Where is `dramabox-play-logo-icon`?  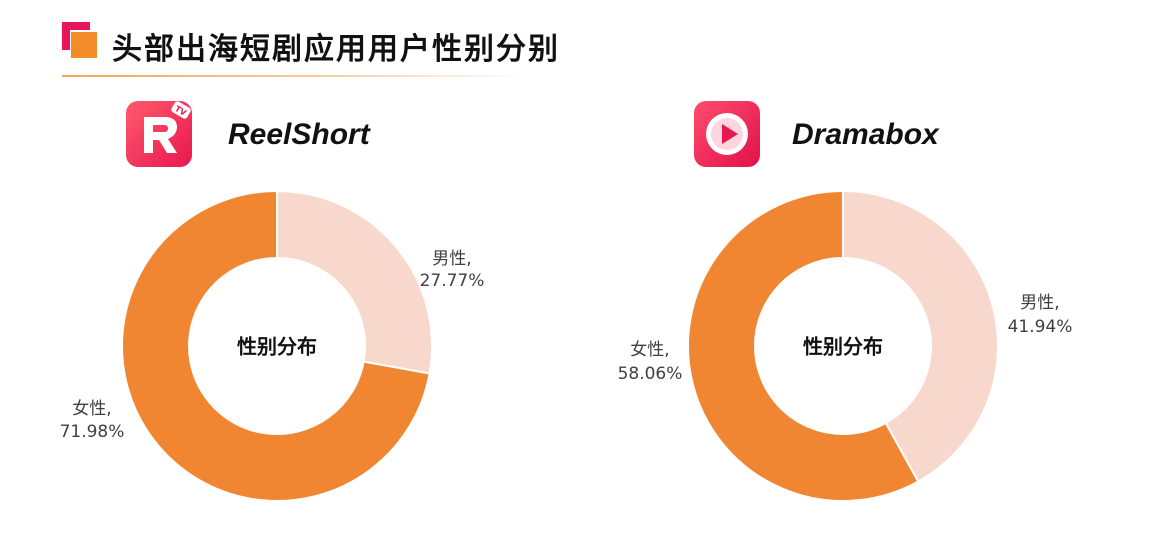
dramabox-play-logo-icon is located at coordinates (727, 134).